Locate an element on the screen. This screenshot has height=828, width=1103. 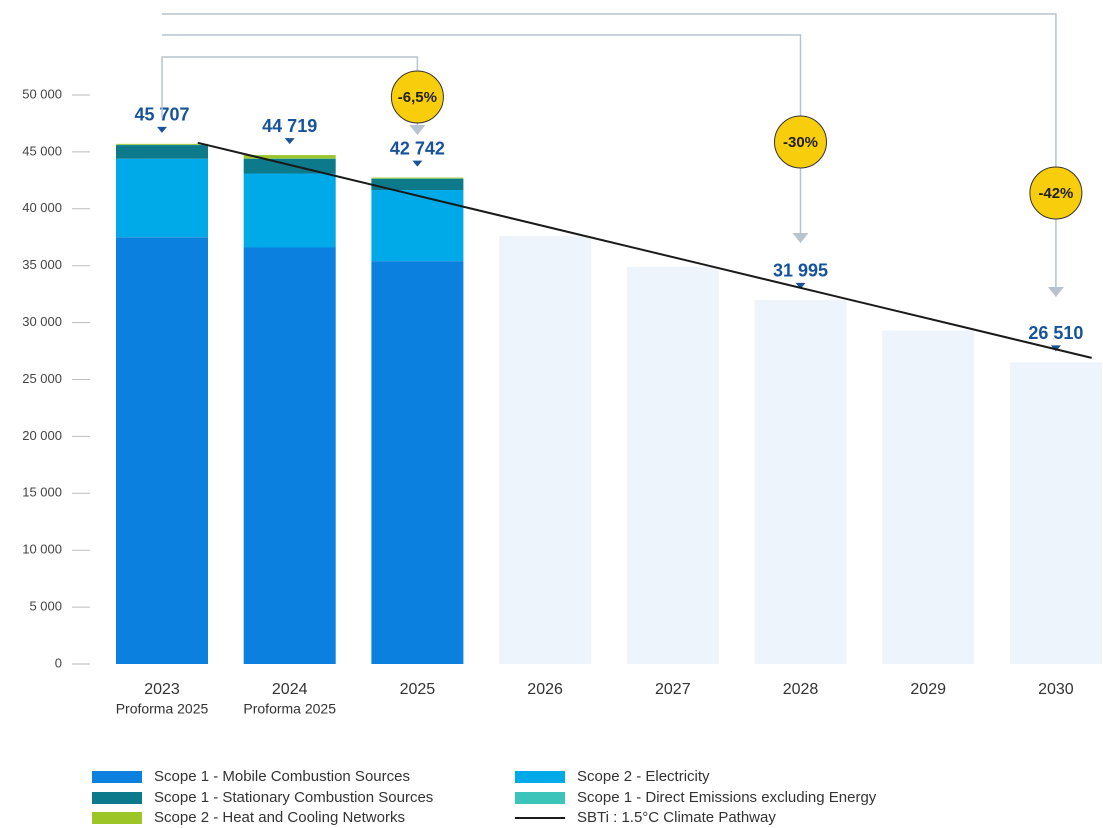
annotation-text: -6,5% is located at coordinates (417, 97).